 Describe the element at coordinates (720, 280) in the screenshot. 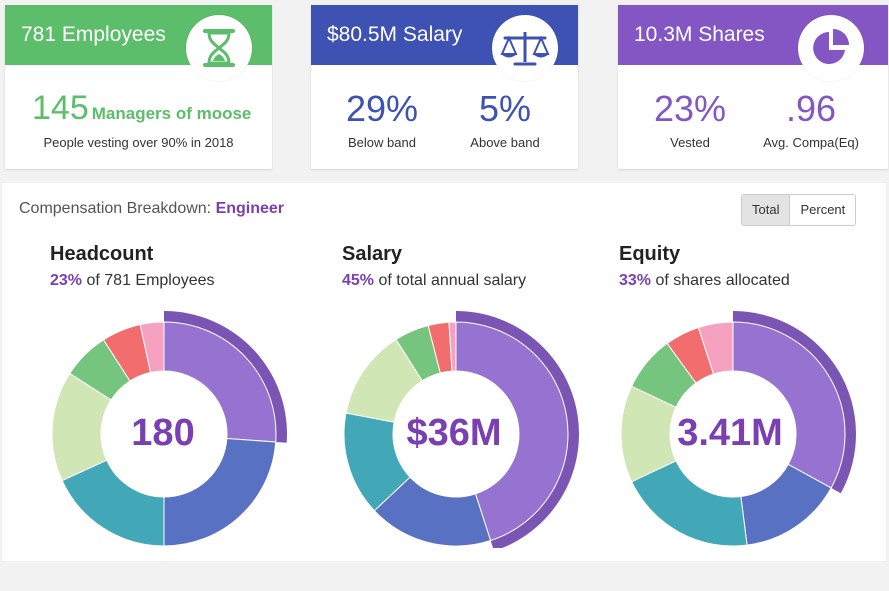

I see `equity-subtitle-text: of shares allocated` at that location.